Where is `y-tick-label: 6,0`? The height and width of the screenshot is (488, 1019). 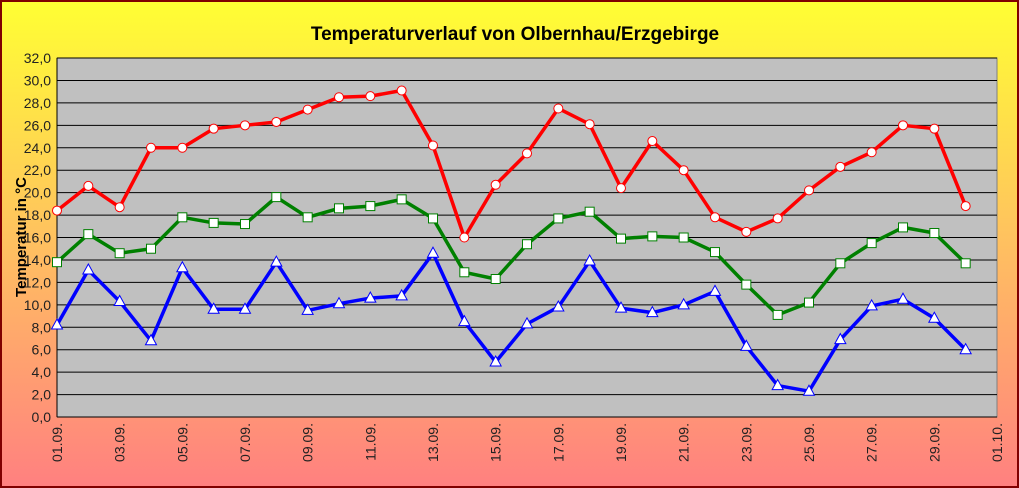
y-tick-label: 6,0 is located at coordinates (42, 350).